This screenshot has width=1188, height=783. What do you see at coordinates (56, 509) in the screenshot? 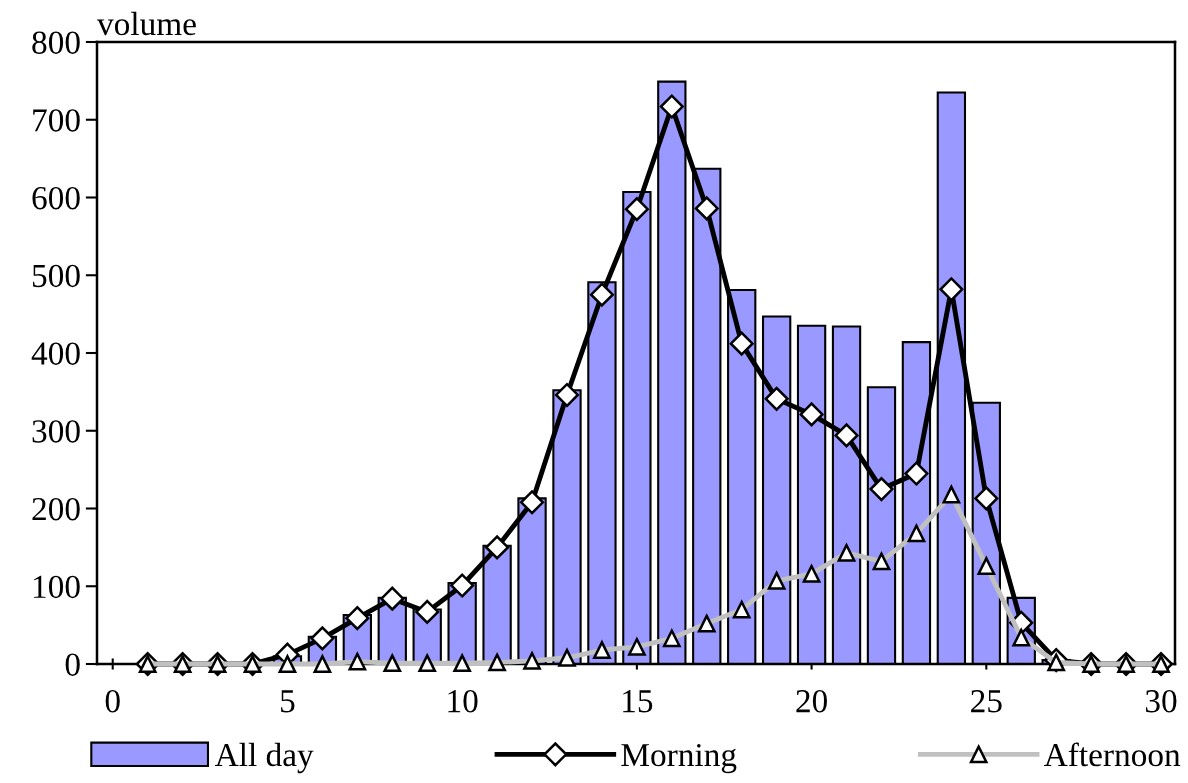
I see `y-tick-label: 200` at bounding box center [56, 509].